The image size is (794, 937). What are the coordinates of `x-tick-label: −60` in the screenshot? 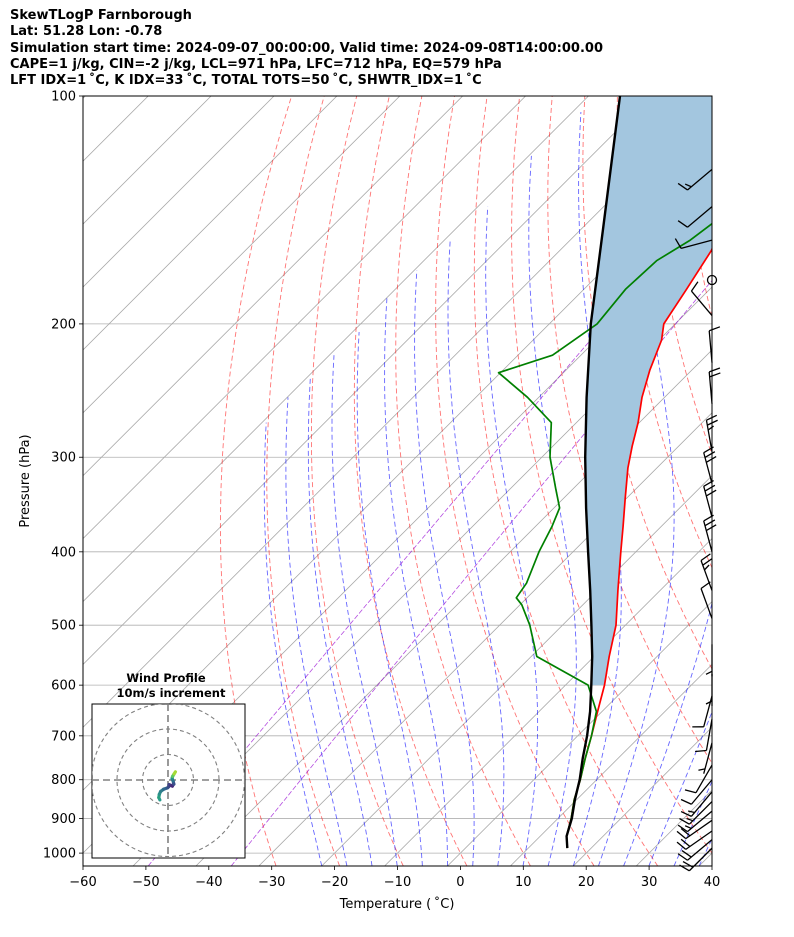 It's located at (82, 882).